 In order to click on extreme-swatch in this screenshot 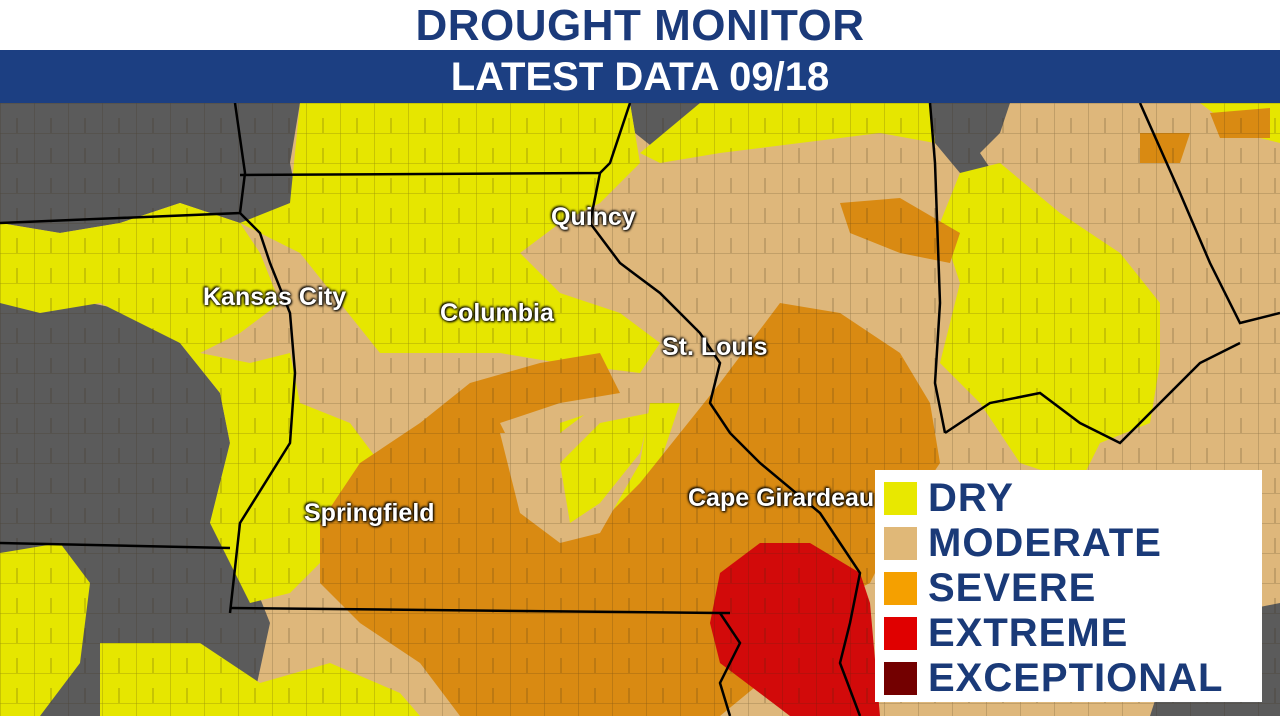, I will do `click(900, 633)`.